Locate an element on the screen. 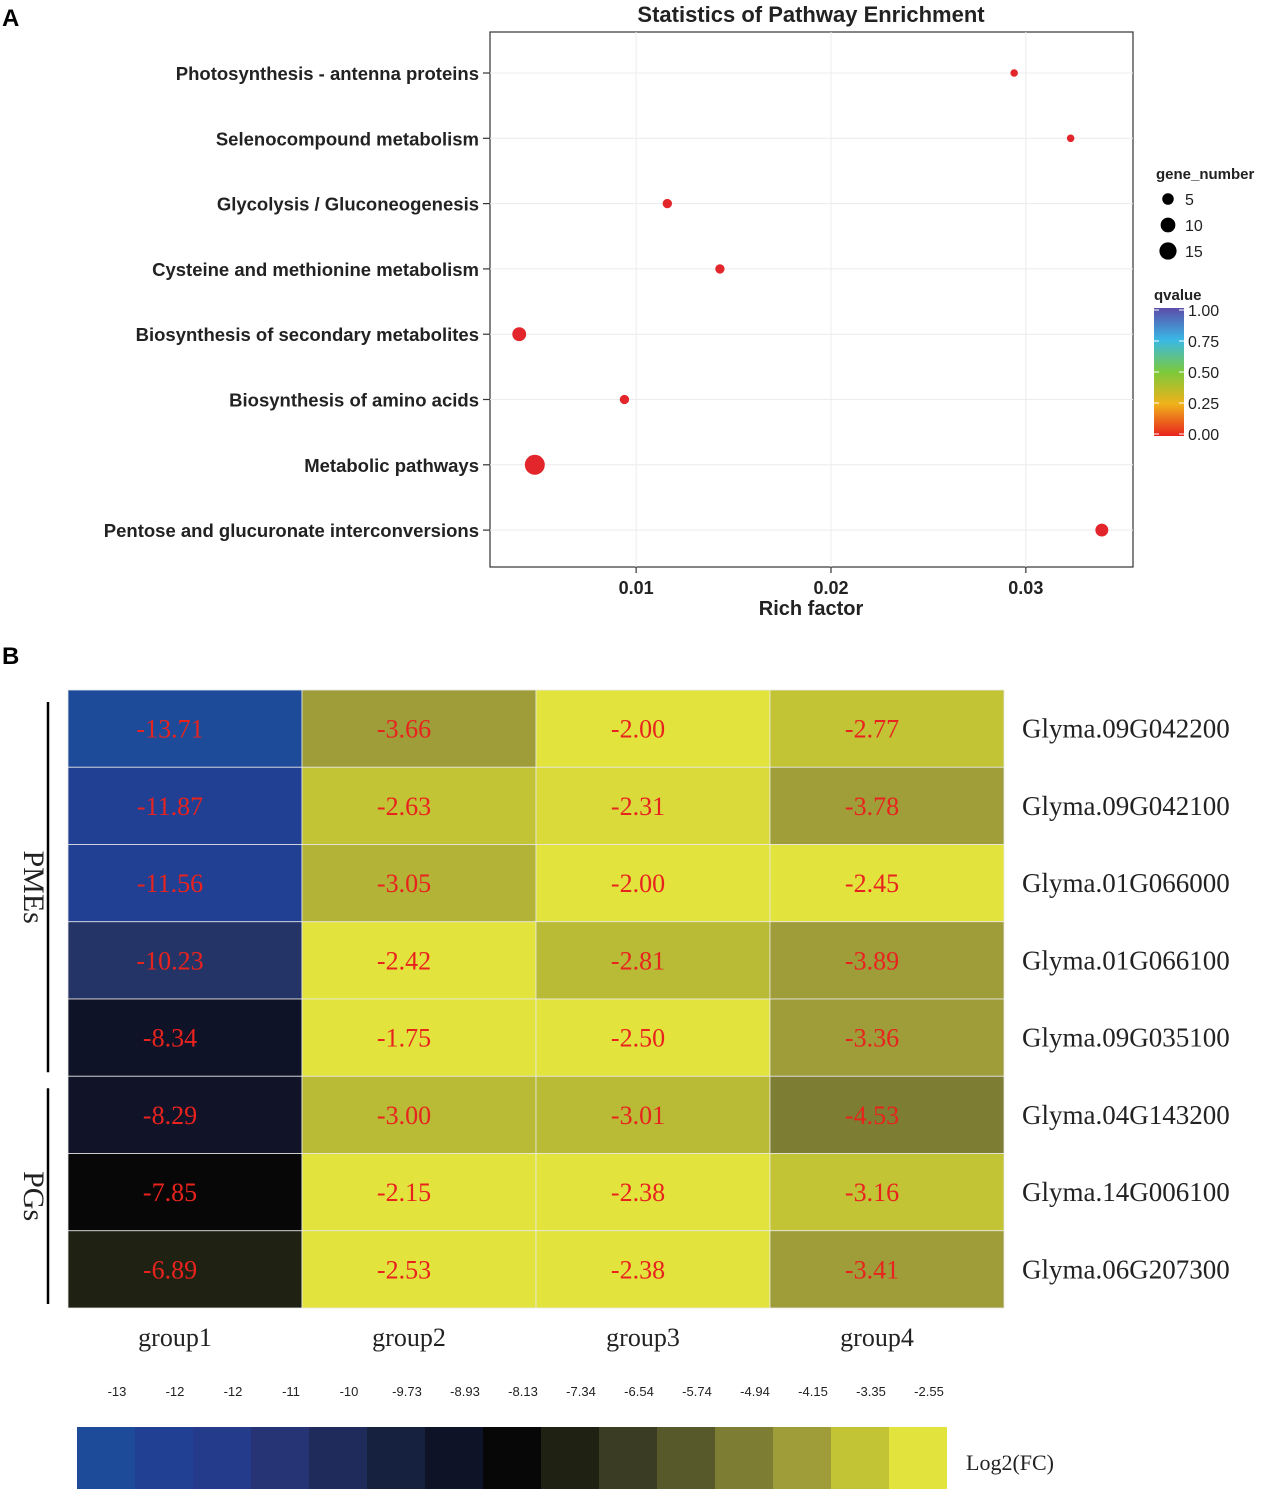  x-axis-ticks: 0.01 0.02 0.03 is located at coordinates (831, 582).